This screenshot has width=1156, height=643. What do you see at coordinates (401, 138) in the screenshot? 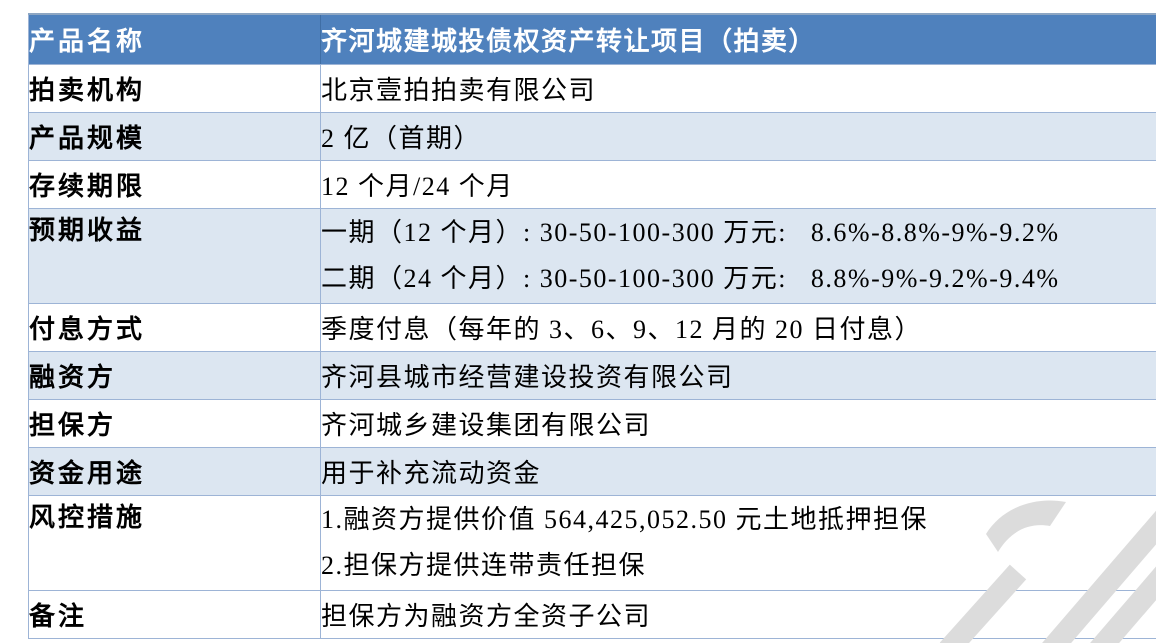
I see `row-value-line: 2 亿（首期）` at bounding box center [401, 138].